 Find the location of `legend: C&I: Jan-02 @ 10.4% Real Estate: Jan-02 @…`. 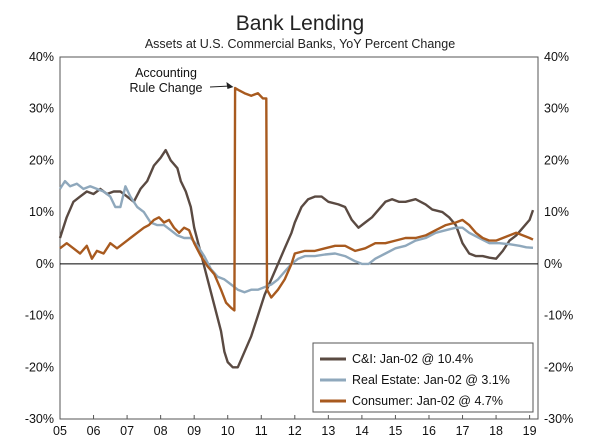

legend: C&I: Jan-02 @ 10.4% Real Estate: Jan-02 @… is located at coordinates (423, 377).